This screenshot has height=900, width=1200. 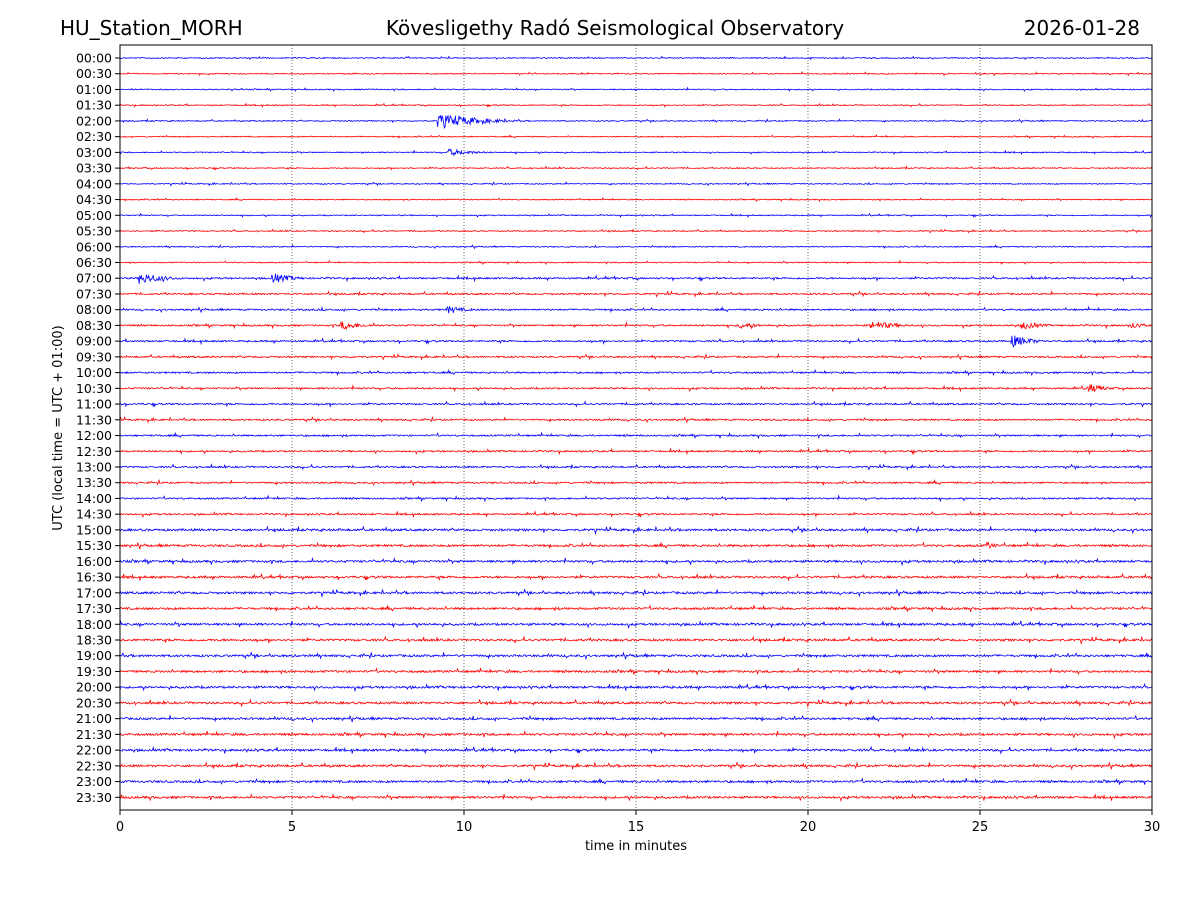 What do you see at coordinates (94, 671) in the screenshot?
I see `y-tick-label: 19:30` at bounding box center [94, 671].